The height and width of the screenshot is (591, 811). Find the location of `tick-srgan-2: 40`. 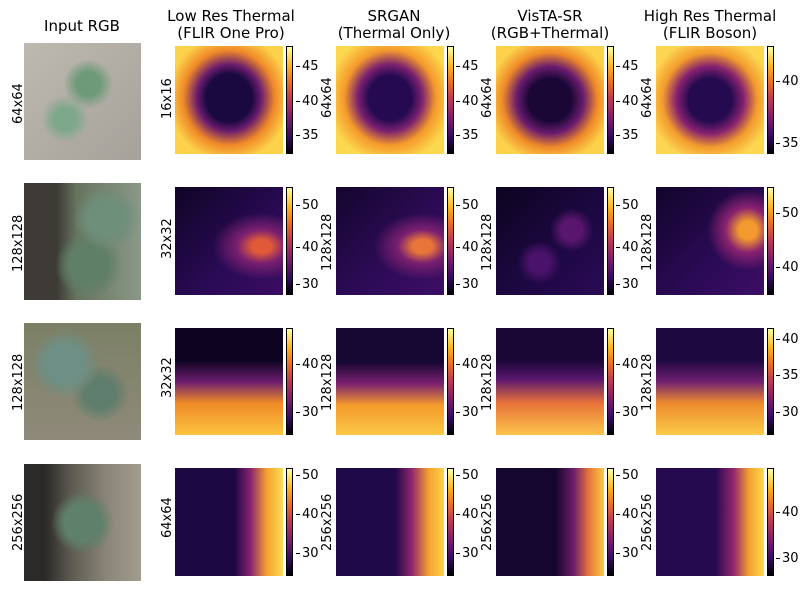

tick-srgan-2: 40 is located at coordinates (467, 364).